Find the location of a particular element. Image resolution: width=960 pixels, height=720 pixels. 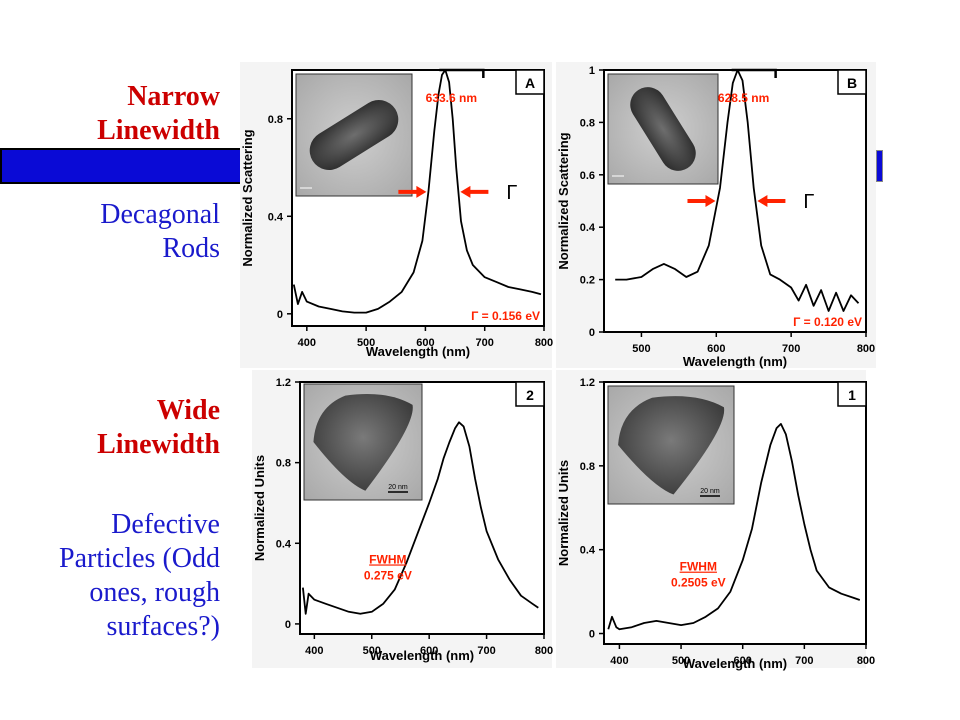

decagonal-rods-label: Decagonal Rods is located at coordinates (130, 232).